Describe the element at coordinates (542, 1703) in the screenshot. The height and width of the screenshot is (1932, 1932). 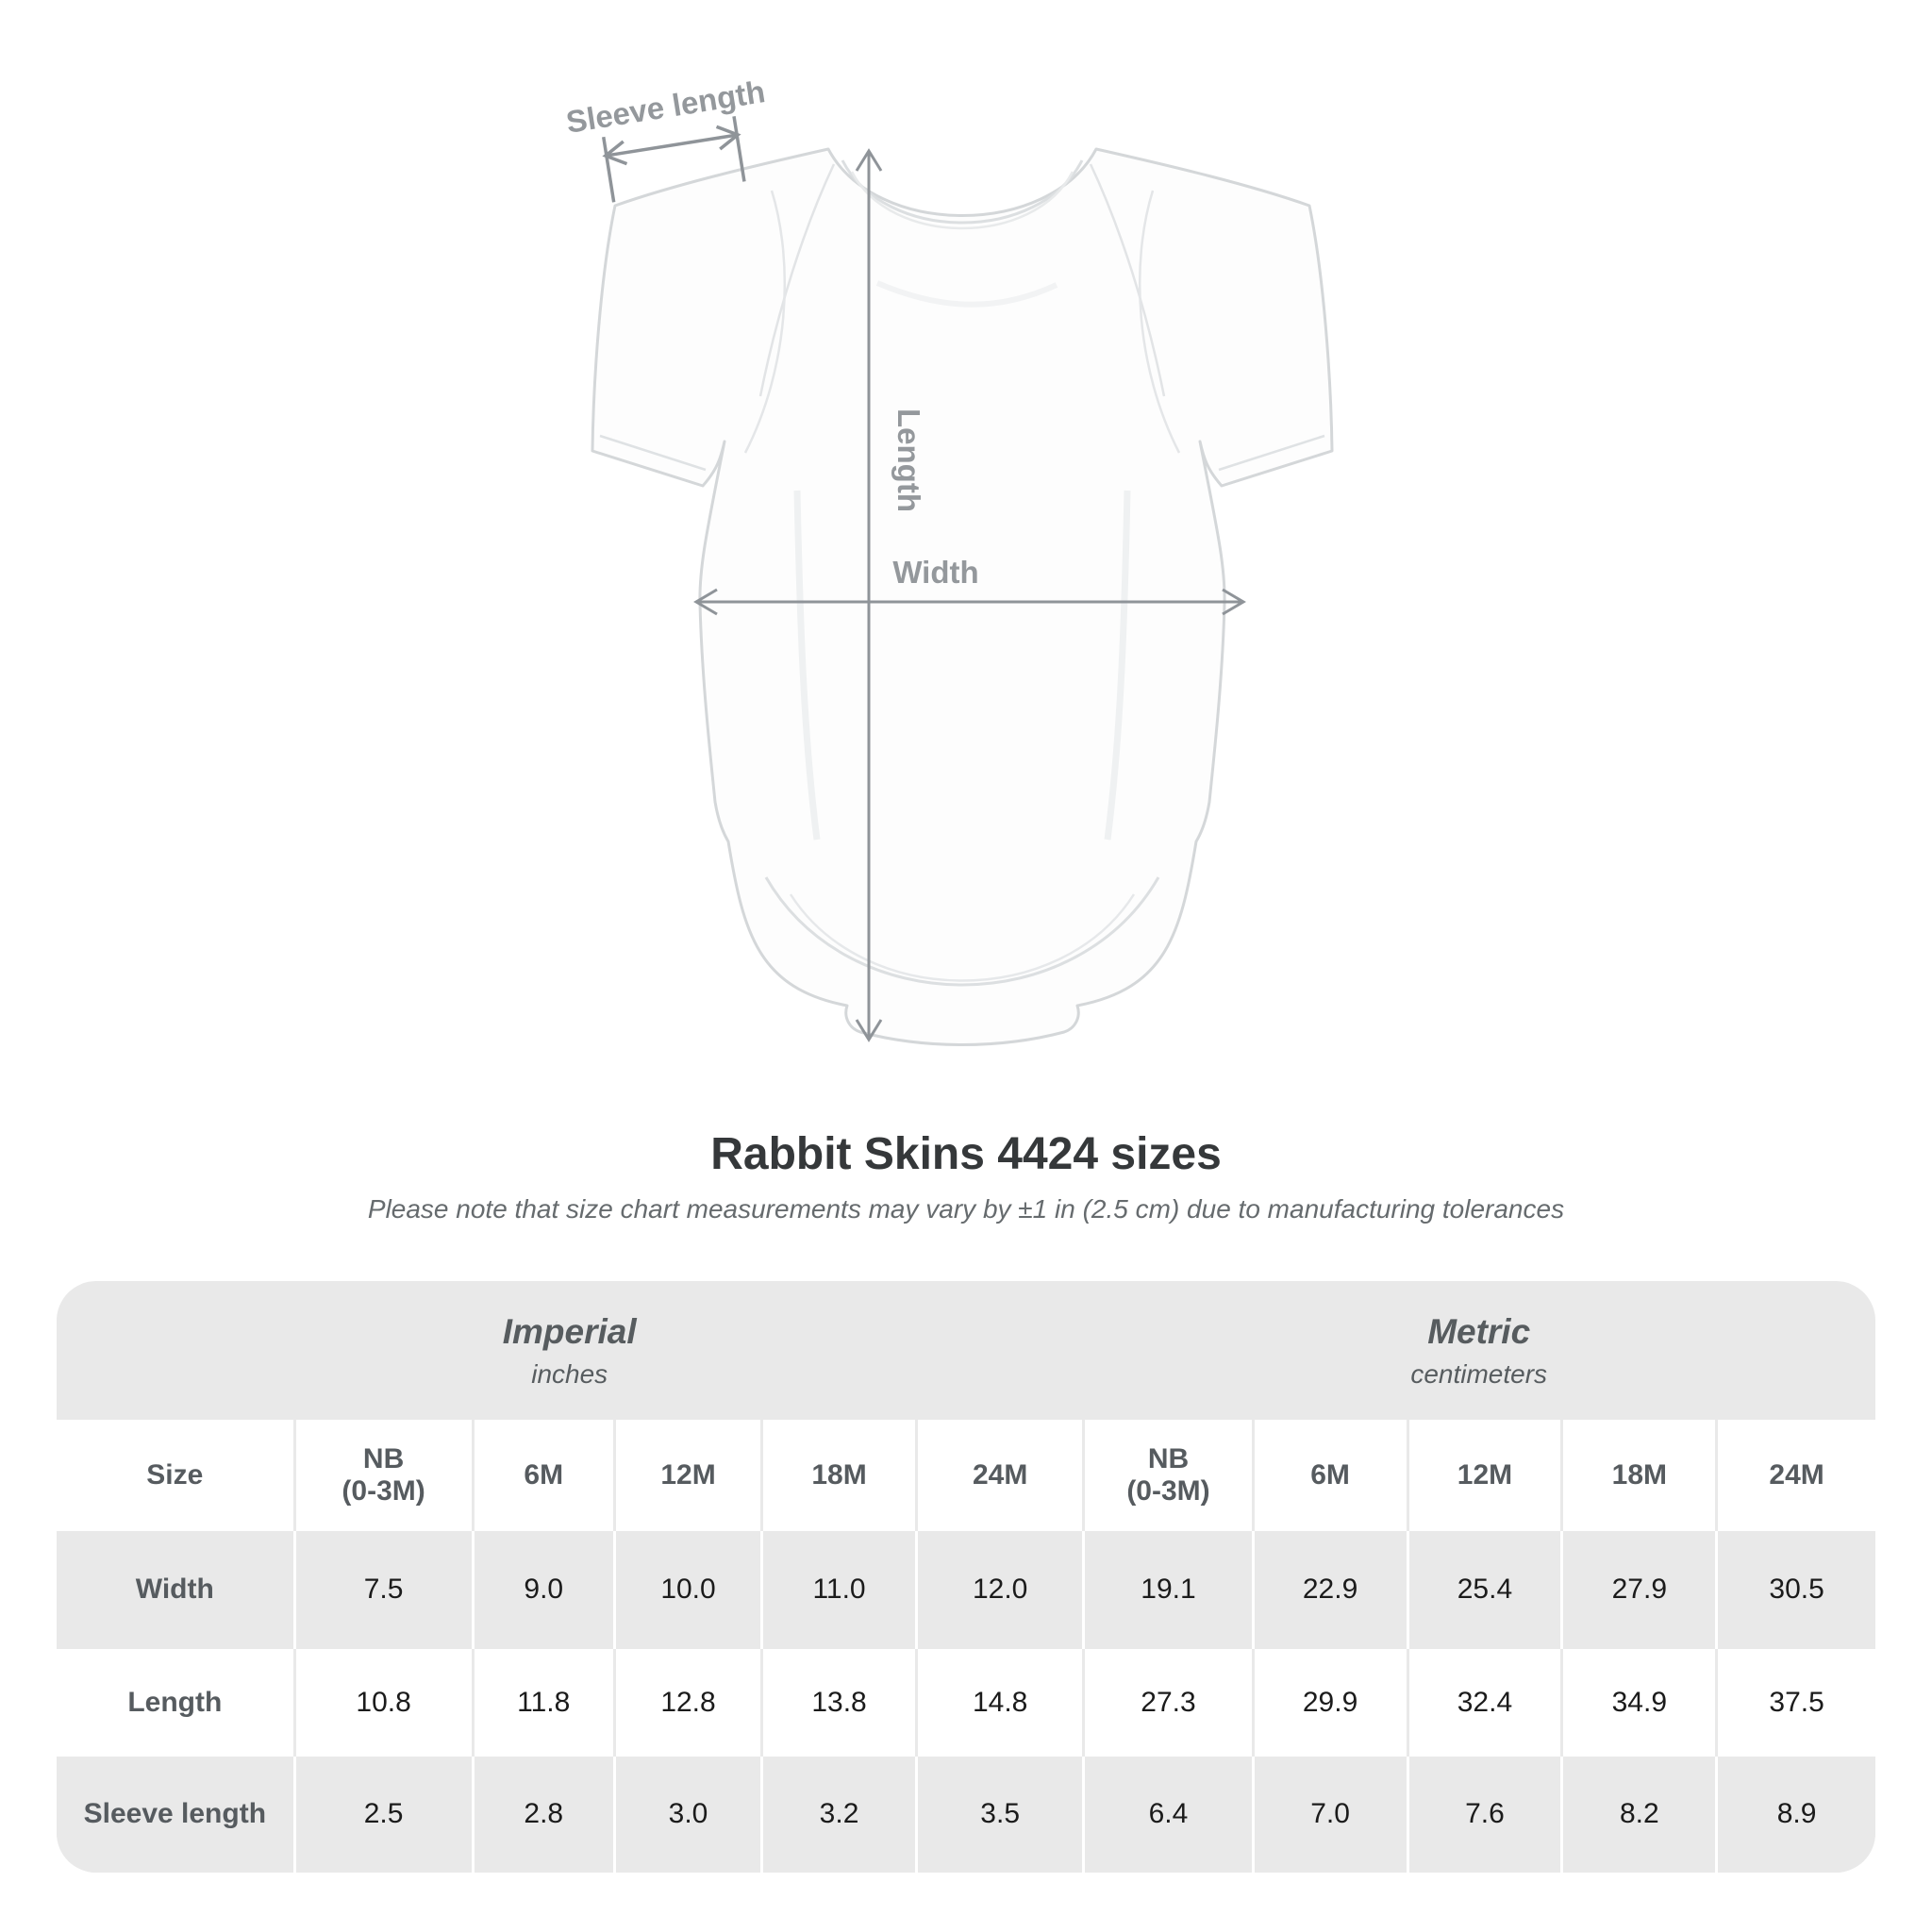
I see `measurement-value: 11.8` at that location.